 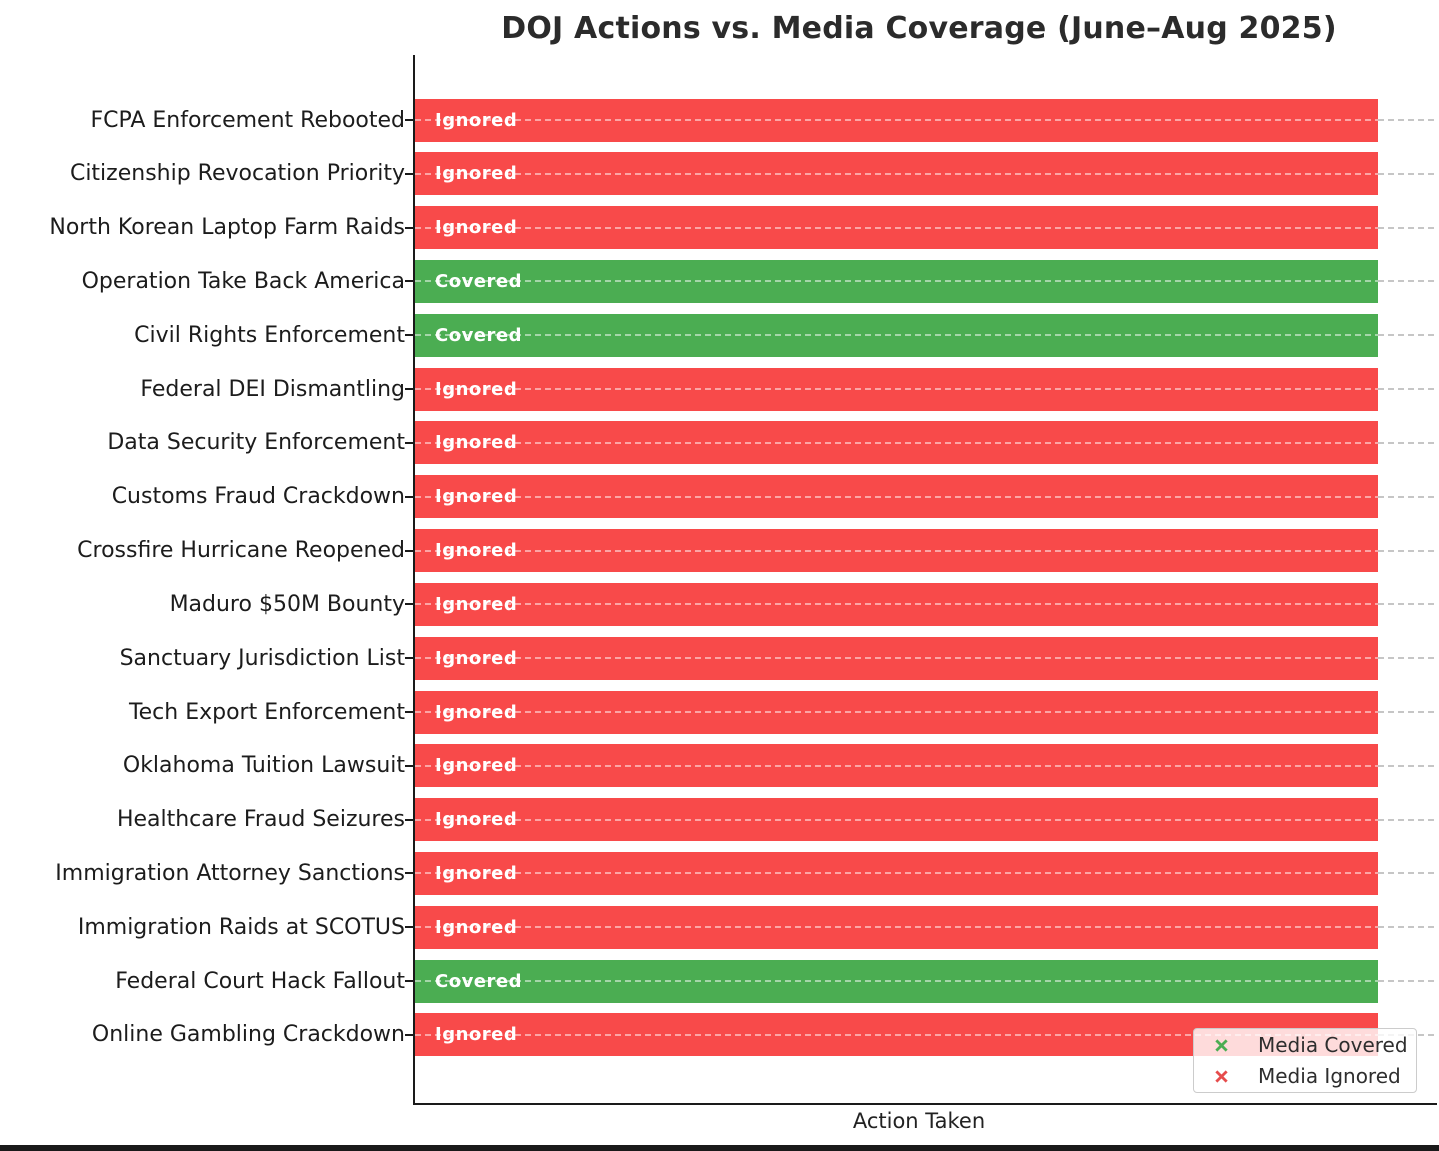 What do you see at coordinates (1305, 1060) in the screenshot?
I see `legend: Media Covered Media Ignored` at bounding box center [1305, 1060].